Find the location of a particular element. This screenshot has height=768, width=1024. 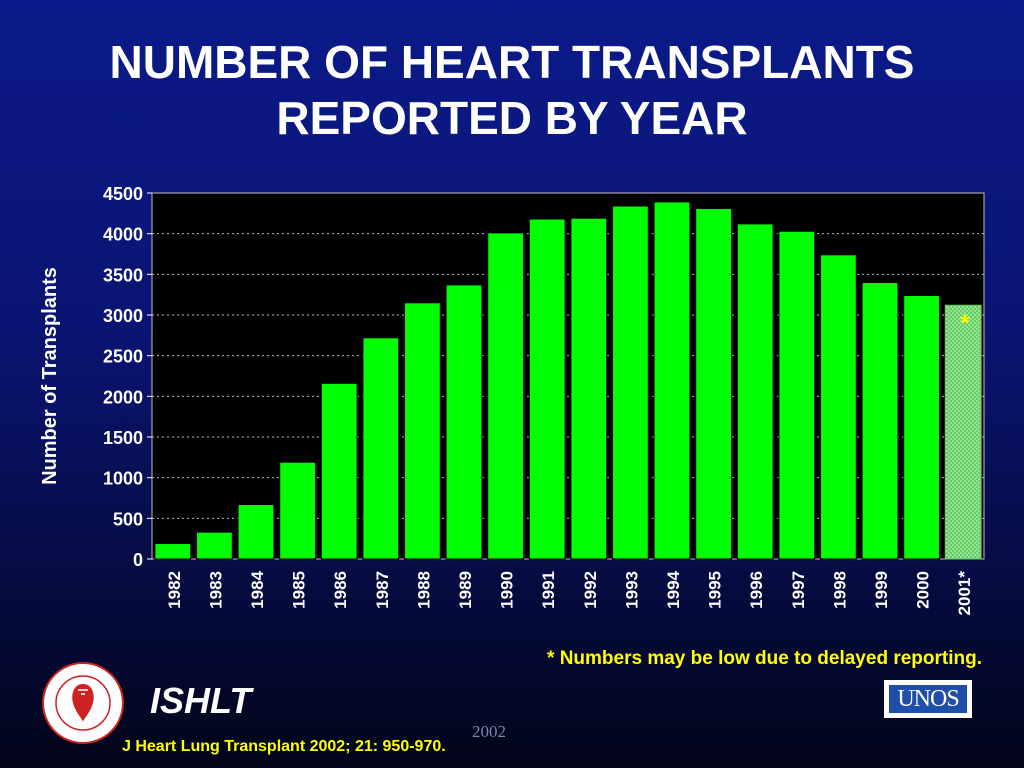

bar-1997 is located at coordinates (797, 395).